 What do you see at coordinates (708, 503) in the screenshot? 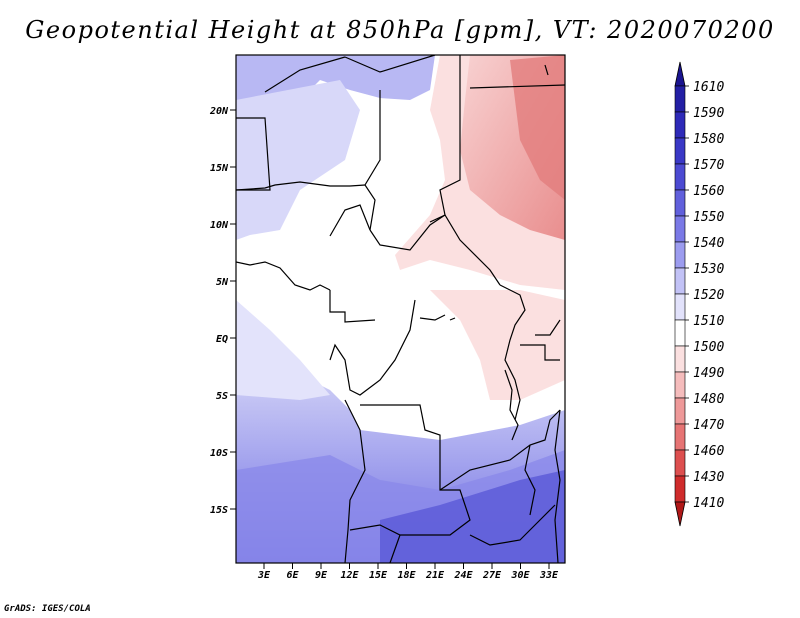
I see `colorbar-label: 1410` at bounding box center [708, 503].